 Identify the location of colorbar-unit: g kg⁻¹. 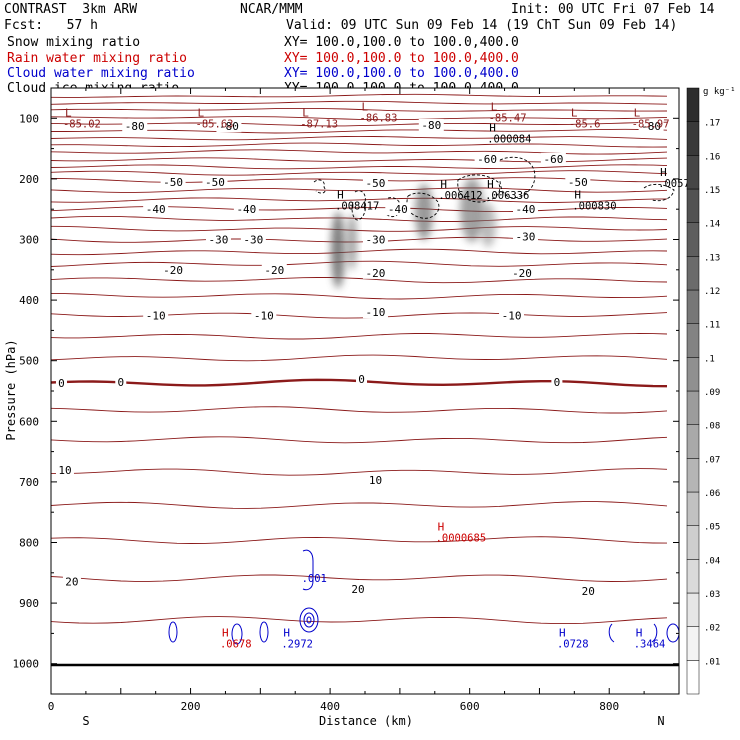
(719, 92).